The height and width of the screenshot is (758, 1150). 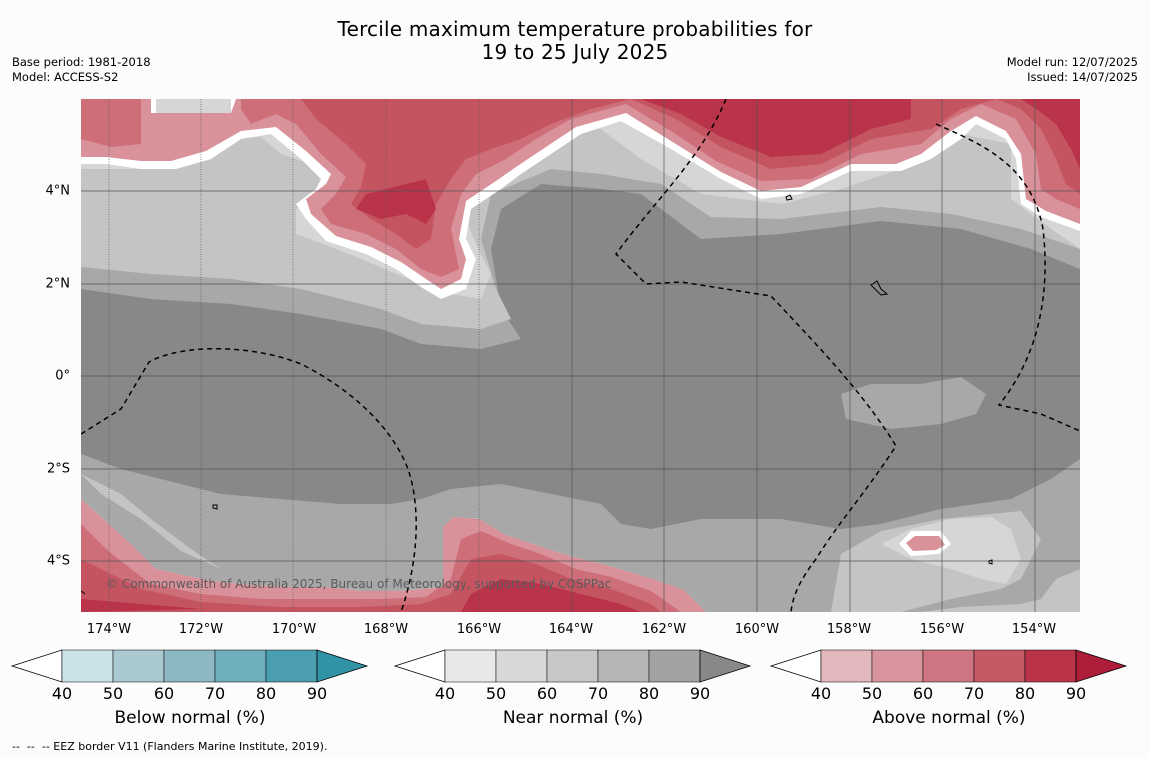 I want to click on meta-right: Model run: 12/07/2025 Issued: 14/07/2025, so click(x=1072, y=70).